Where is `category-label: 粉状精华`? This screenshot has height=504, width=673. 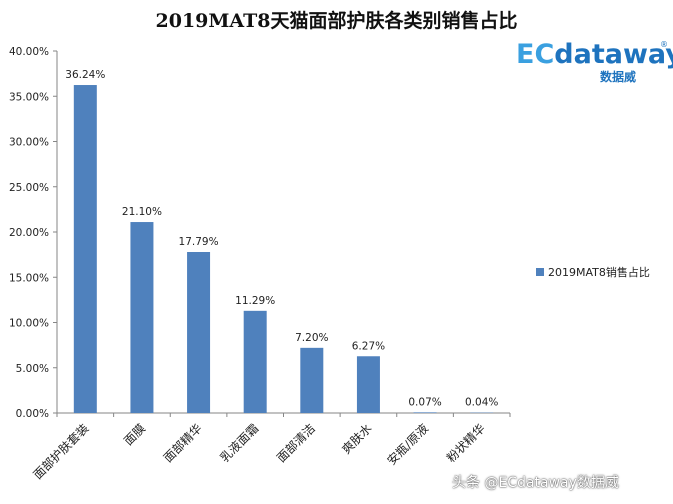 category-label: 粉状精华 is located at coordinates (466, 443).